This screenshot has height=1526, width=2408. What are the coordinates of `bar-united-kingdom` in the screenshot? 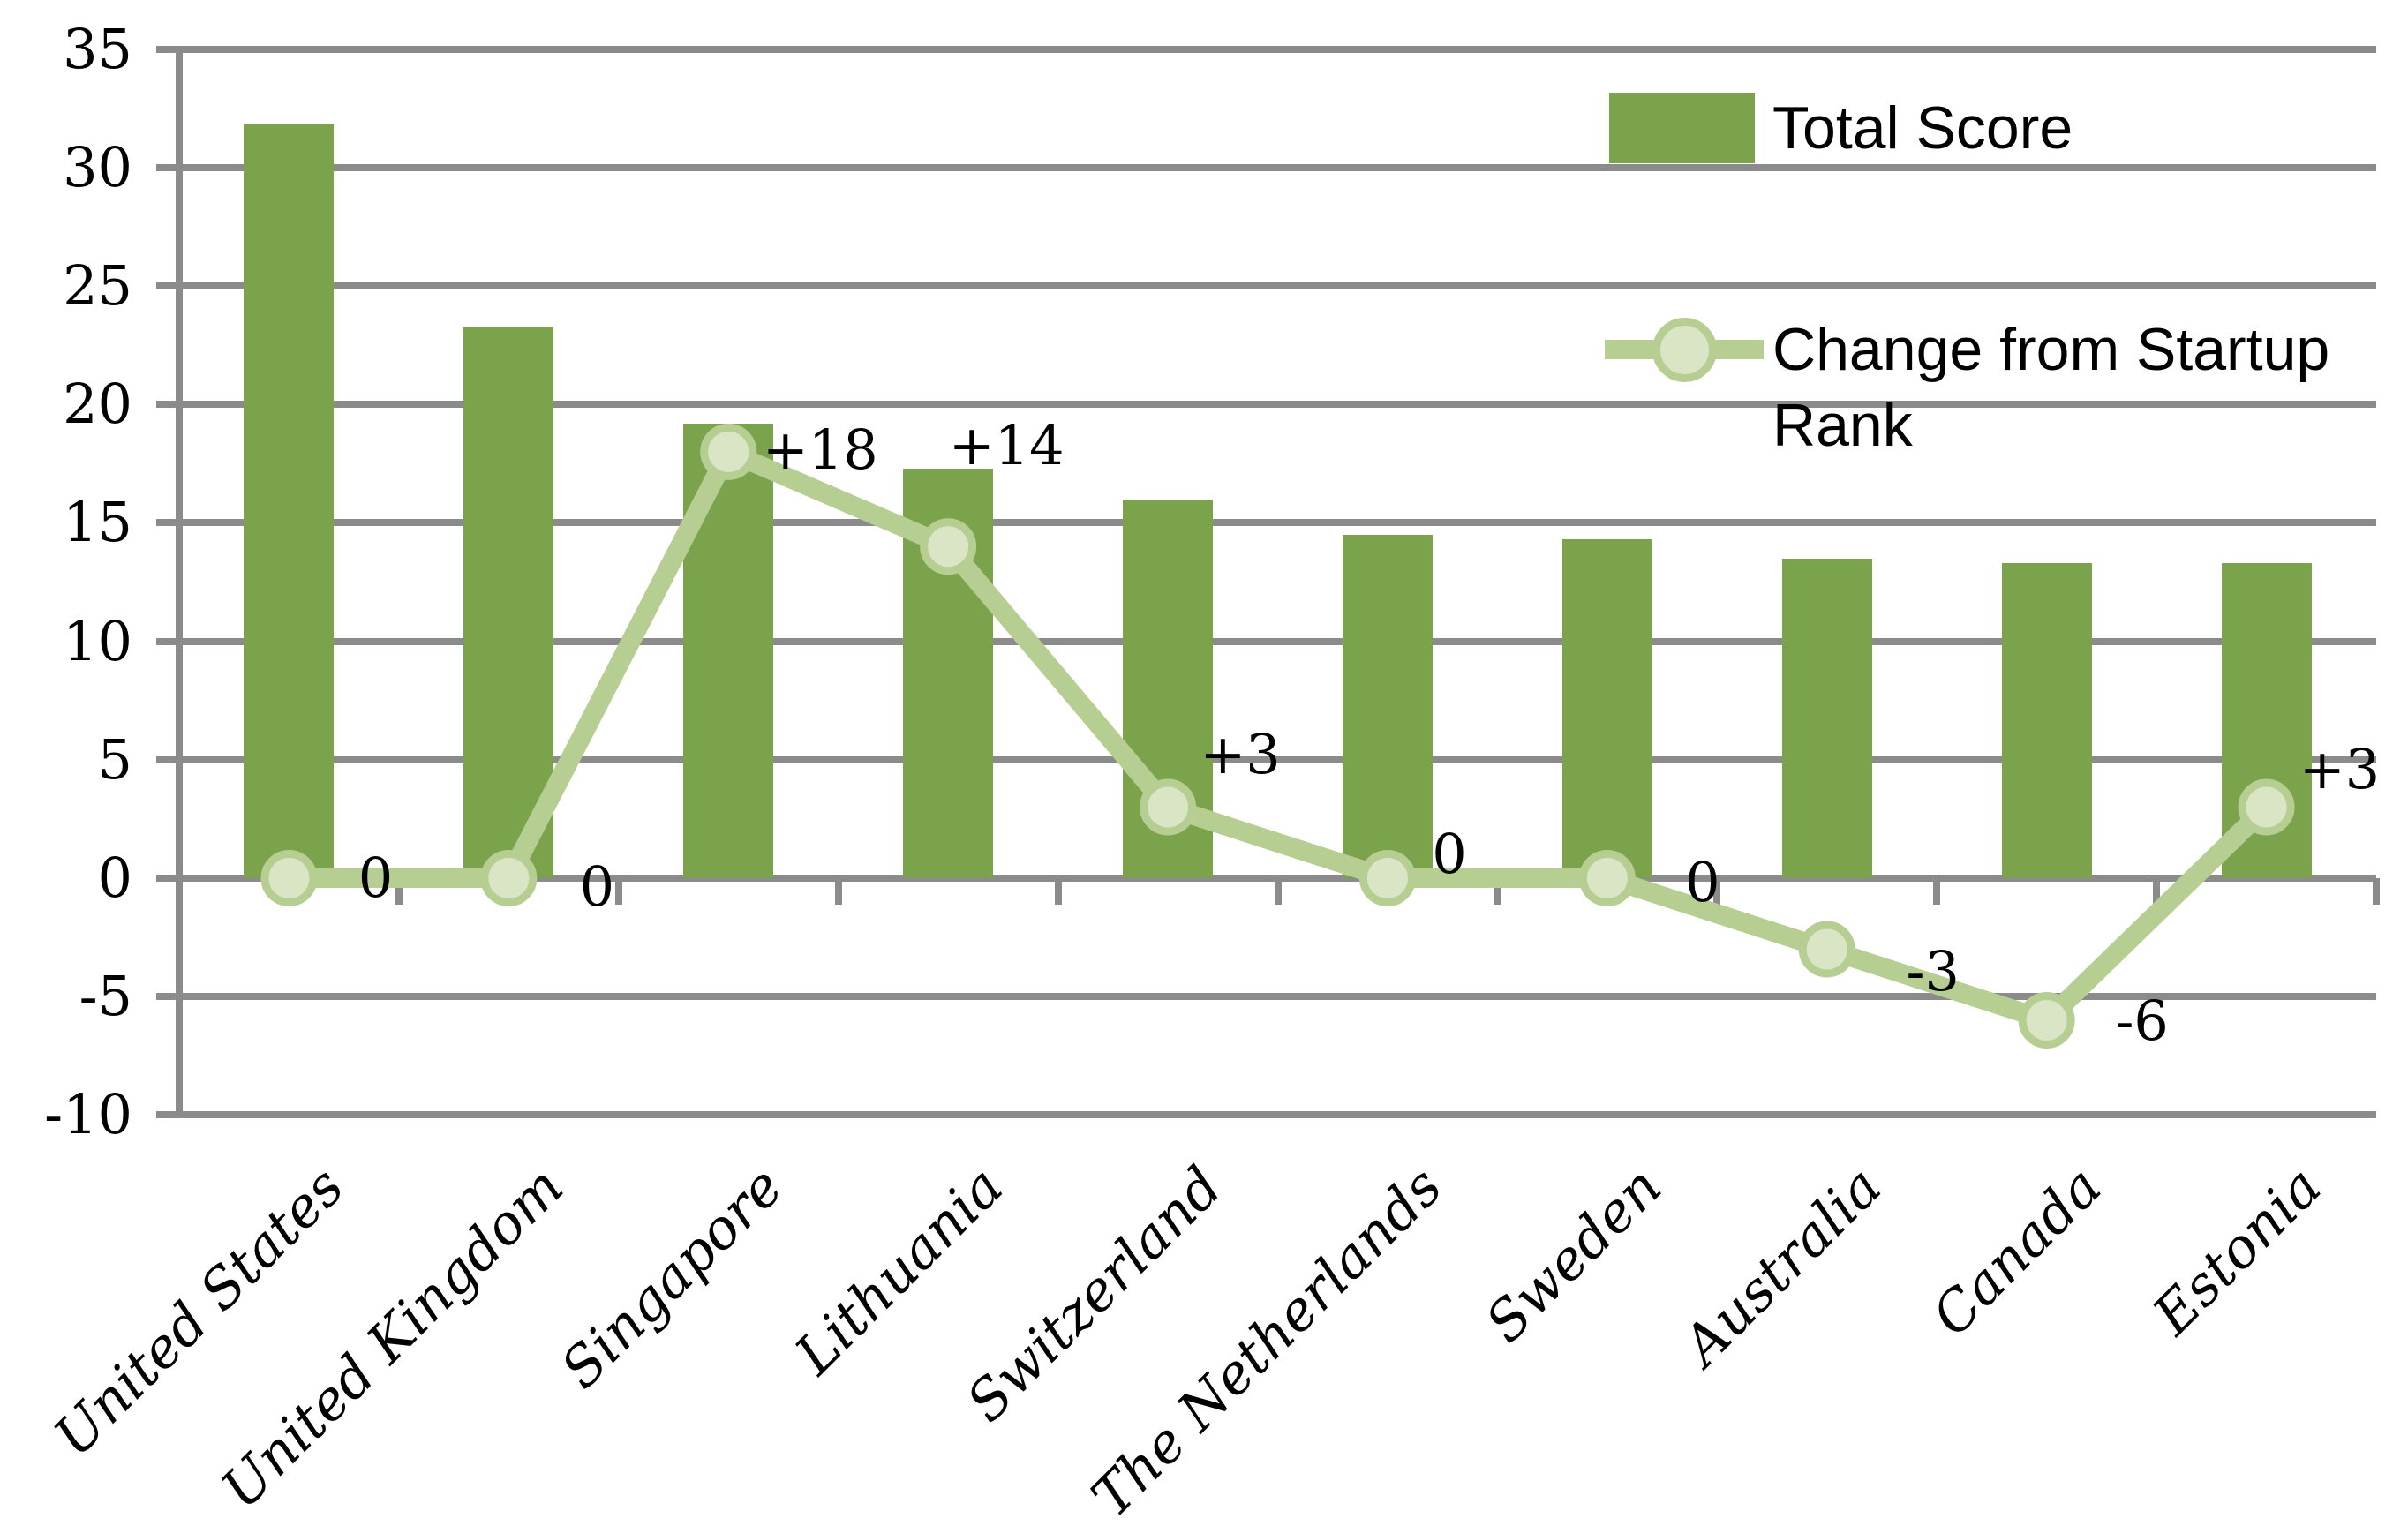 It's located at (508, 602).